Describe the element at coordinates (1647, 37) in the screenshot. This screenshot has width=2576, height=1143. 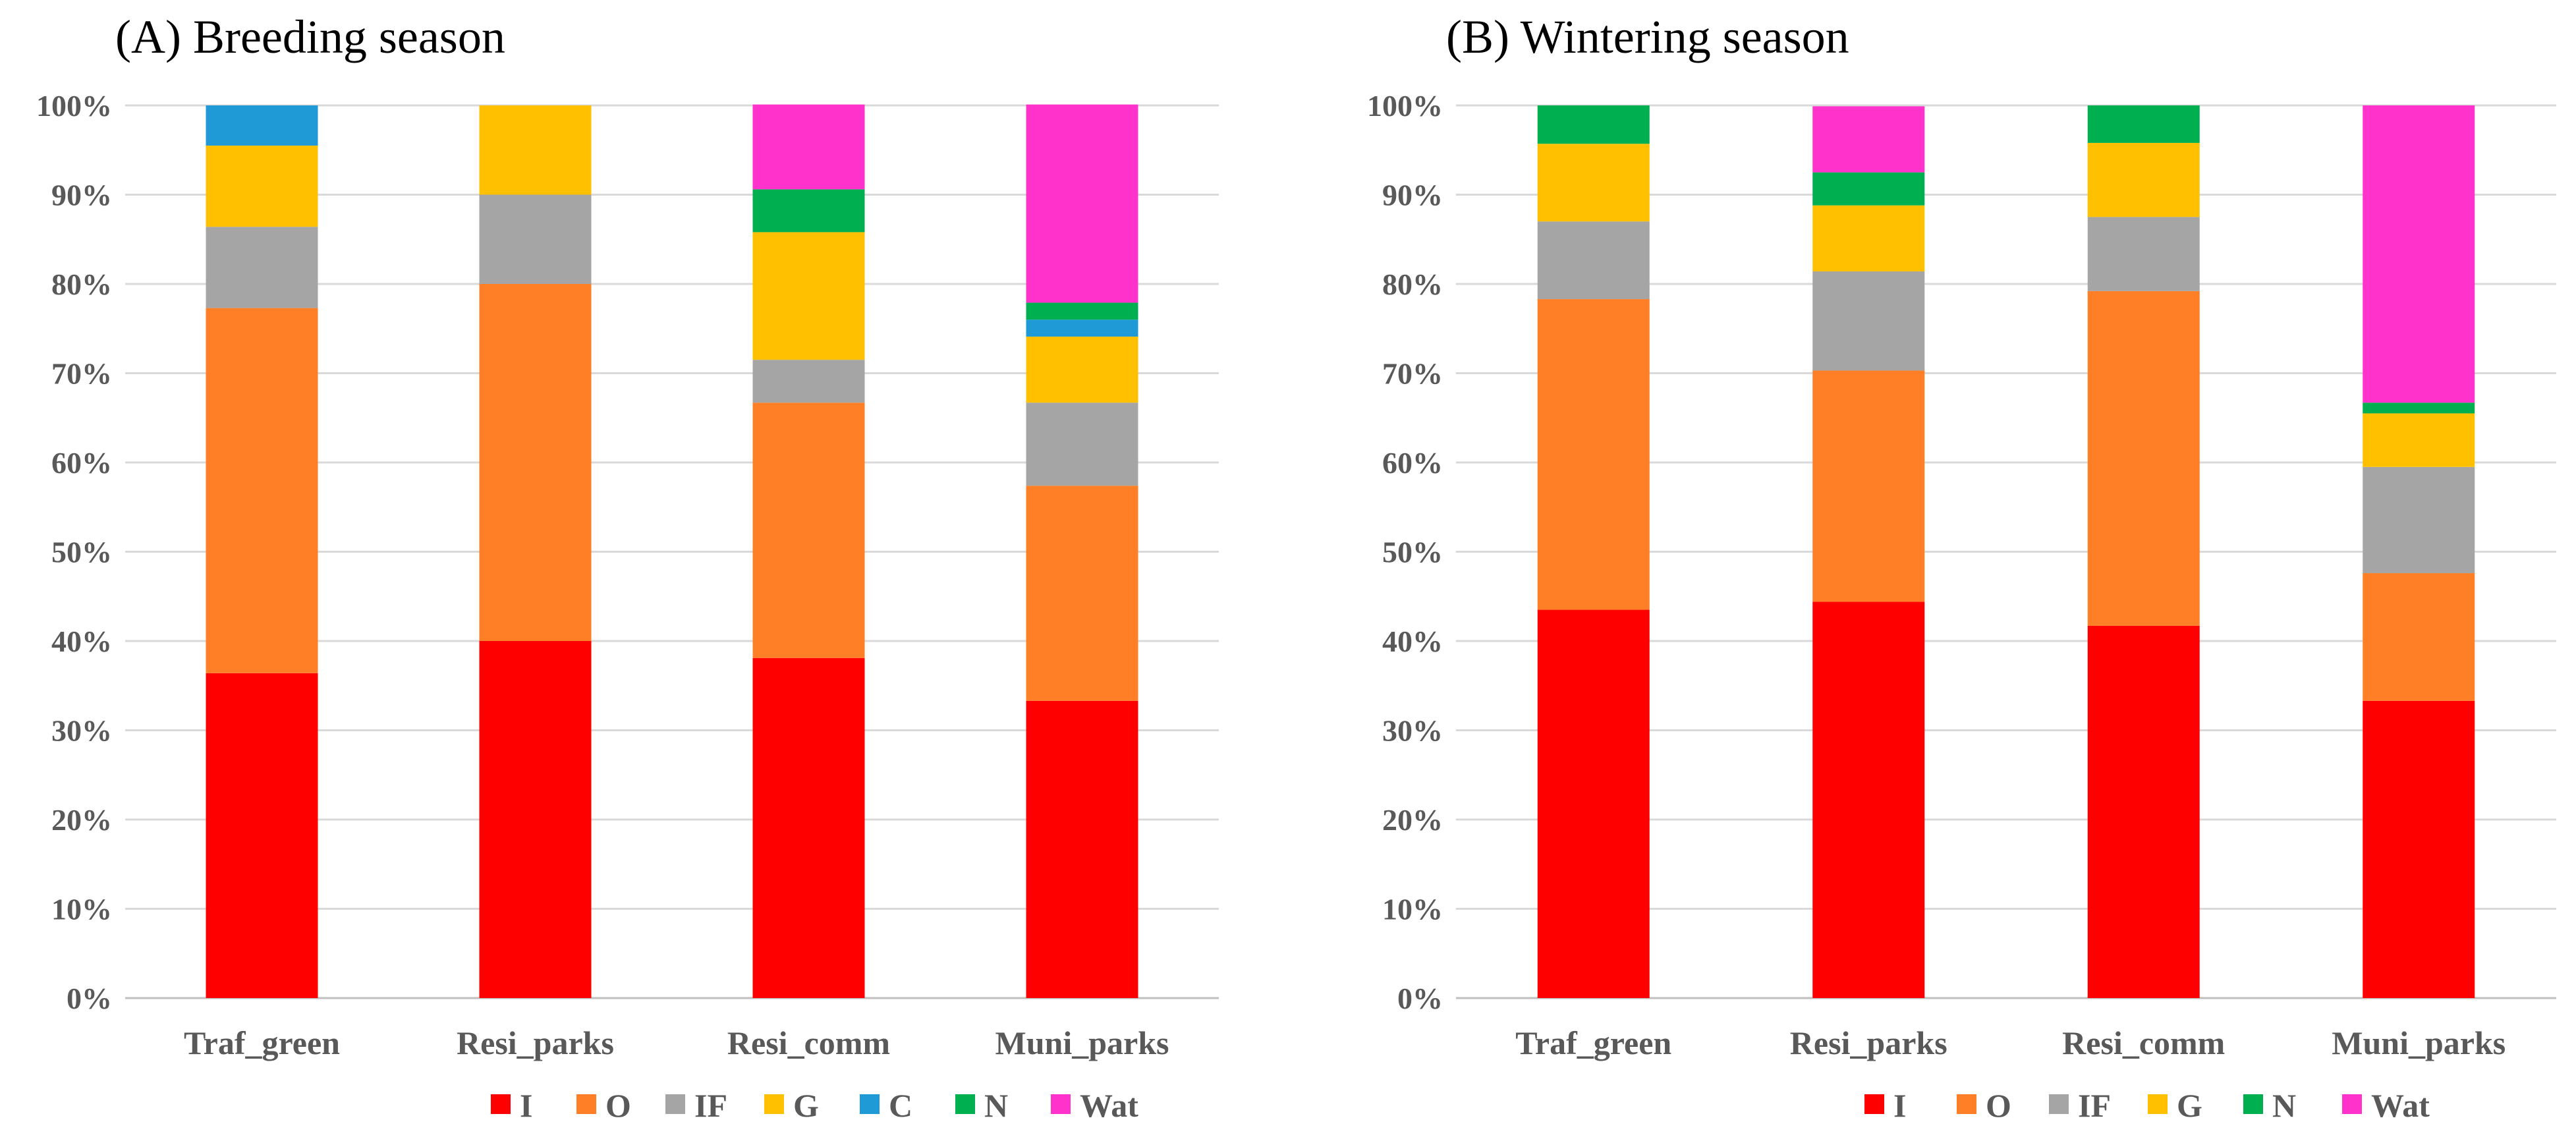
I see `chart-title: (B) Wintering season` at that location.